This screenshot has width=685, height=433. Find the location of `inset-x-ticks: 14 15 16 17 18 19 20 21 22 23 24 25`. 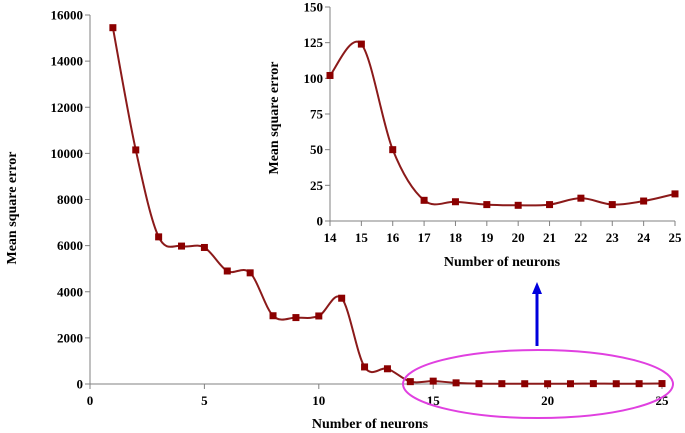

inset-x-ticks: 14 15 16 17 18 19 20 21 22 23 24 25 is located at coordinates (503, 233).